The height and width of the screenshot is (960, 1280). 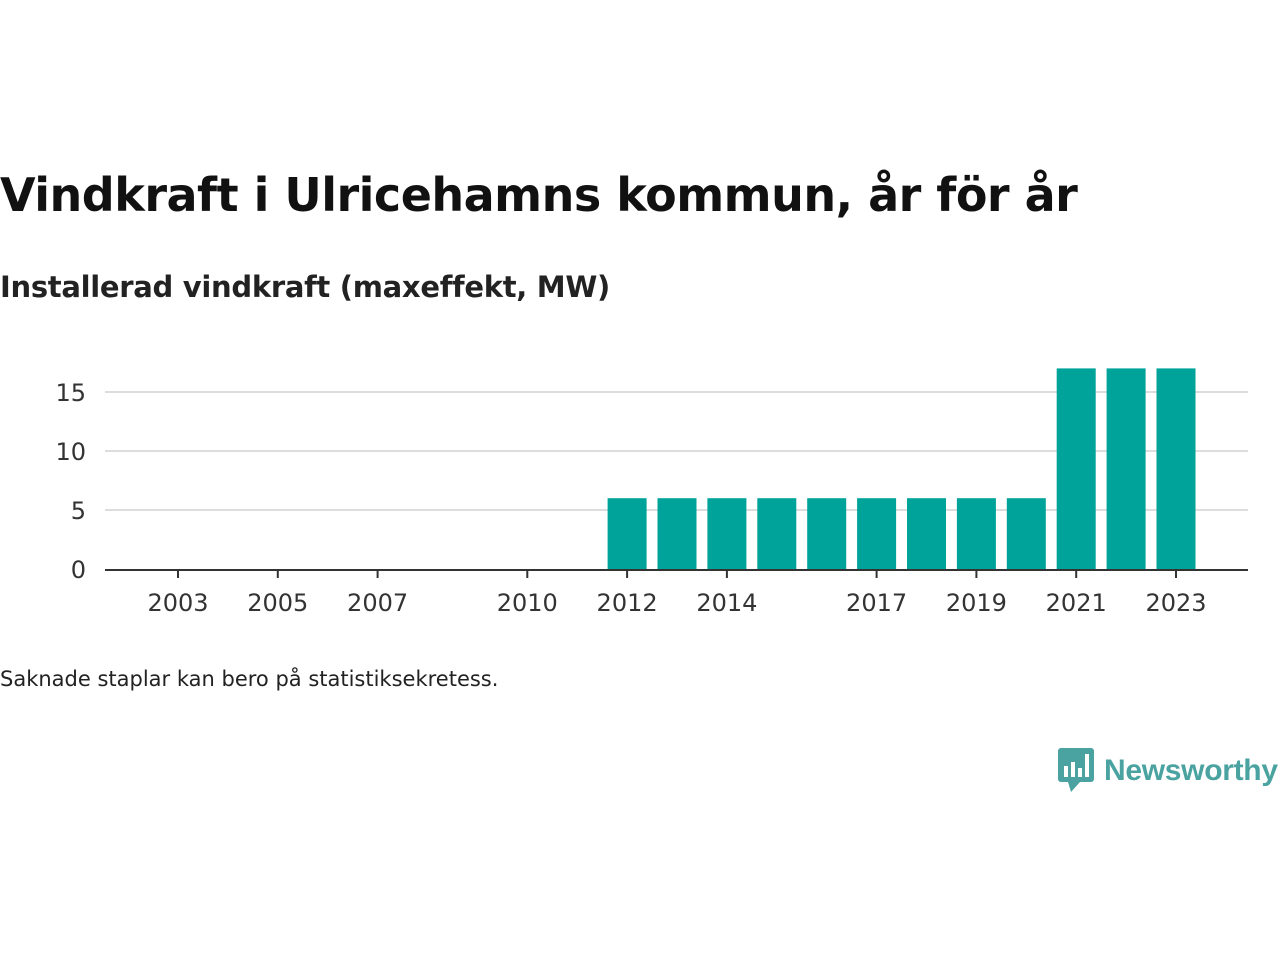 I want to click on x-tick-label: 2003, so click(x=177, y=603).